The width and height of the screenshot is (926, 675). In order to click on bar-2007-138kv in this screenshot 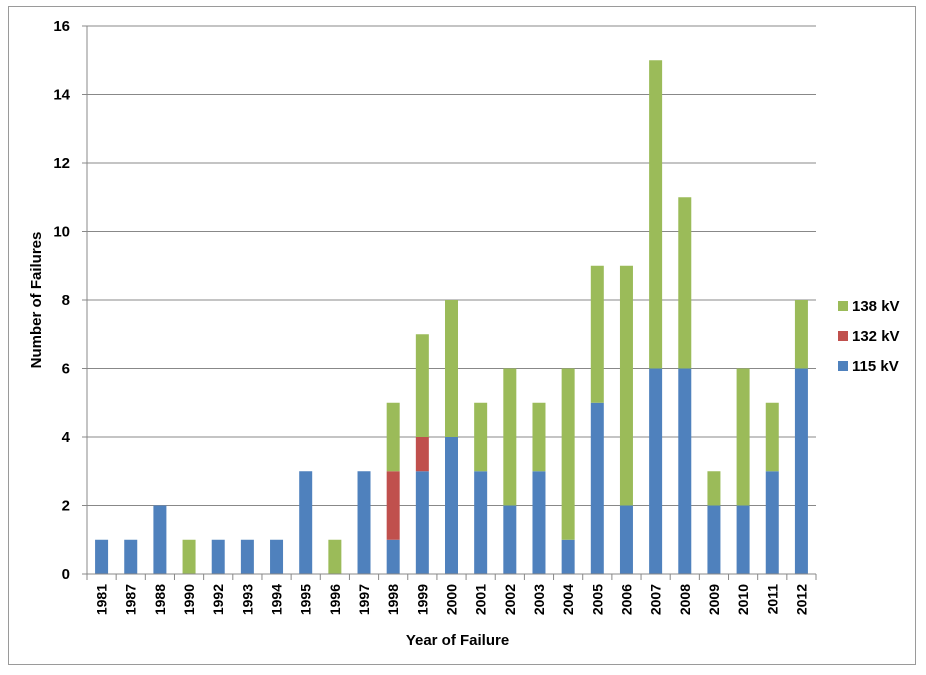, I will do `click(656, 214)`.